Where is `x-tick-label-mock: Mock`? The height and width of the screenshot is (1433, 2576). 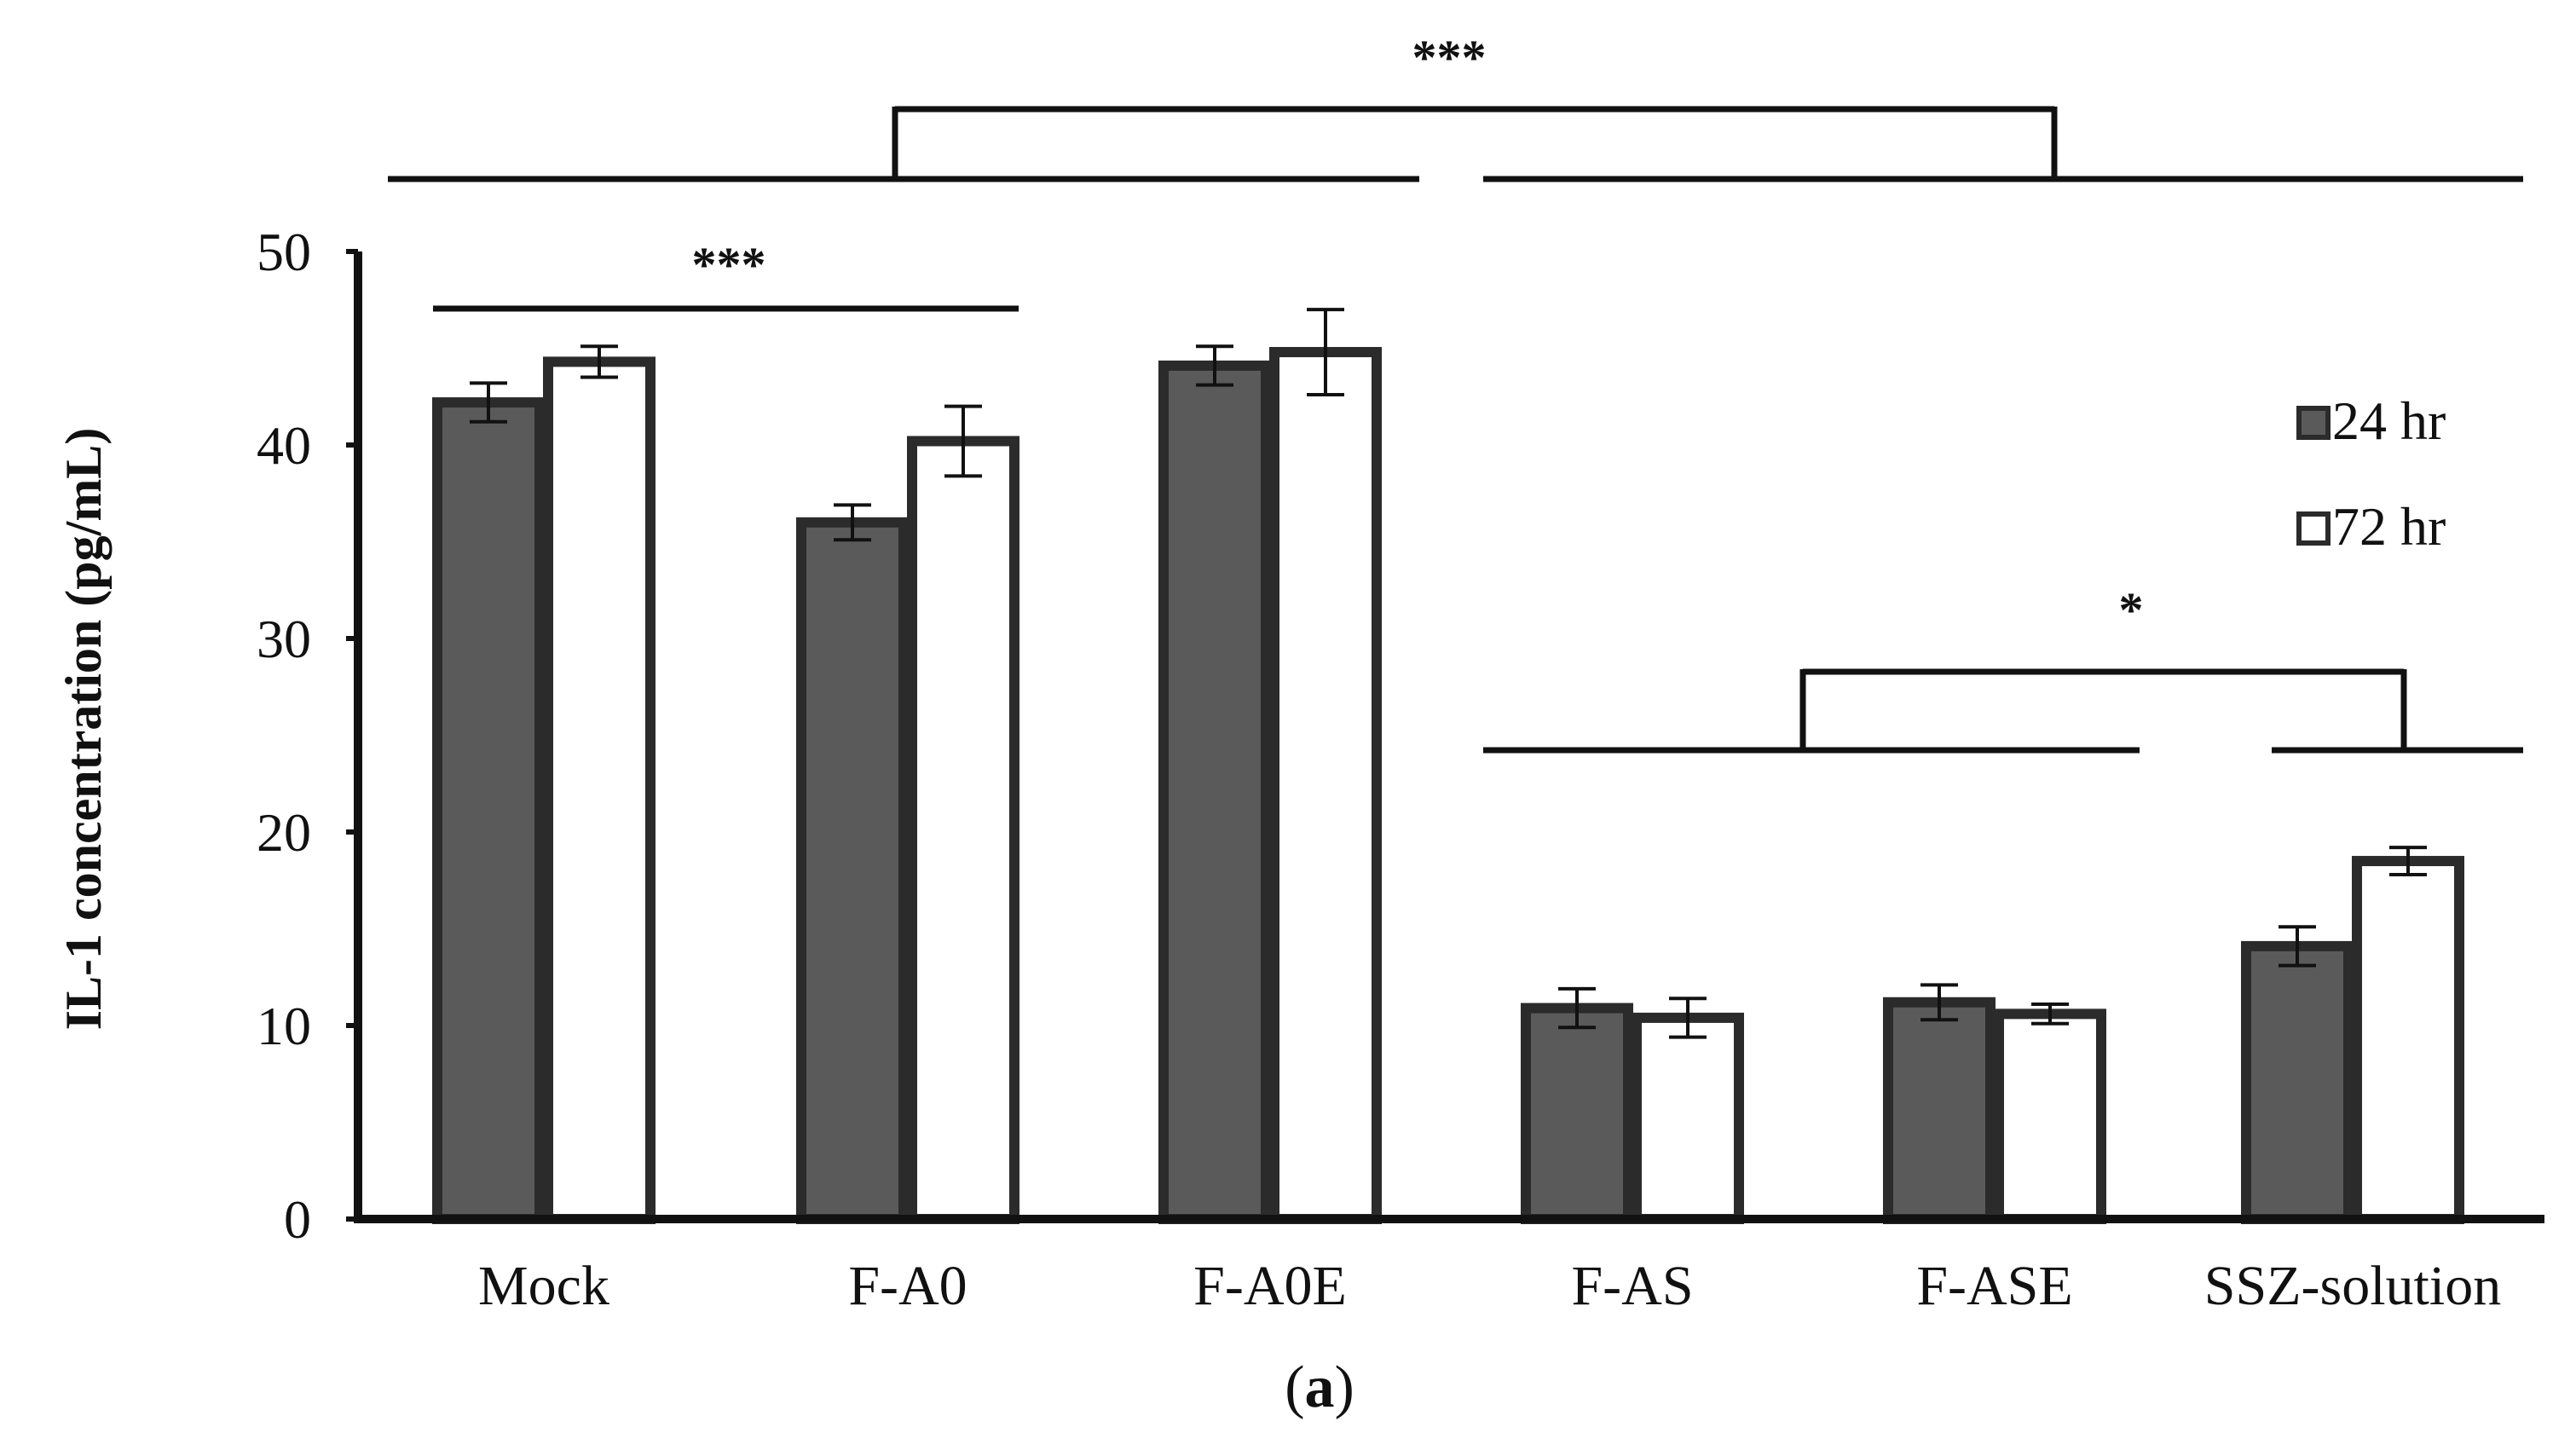 x-tick-label-mock: Mock is located at coordinates (543, 1286).